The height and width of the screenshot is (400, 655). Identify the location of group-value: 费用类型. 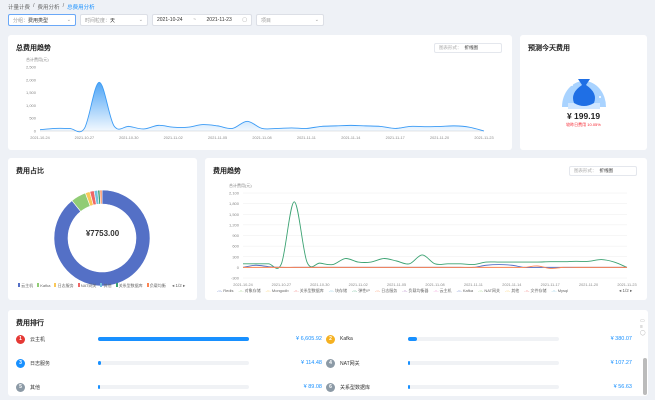
(38, 20).